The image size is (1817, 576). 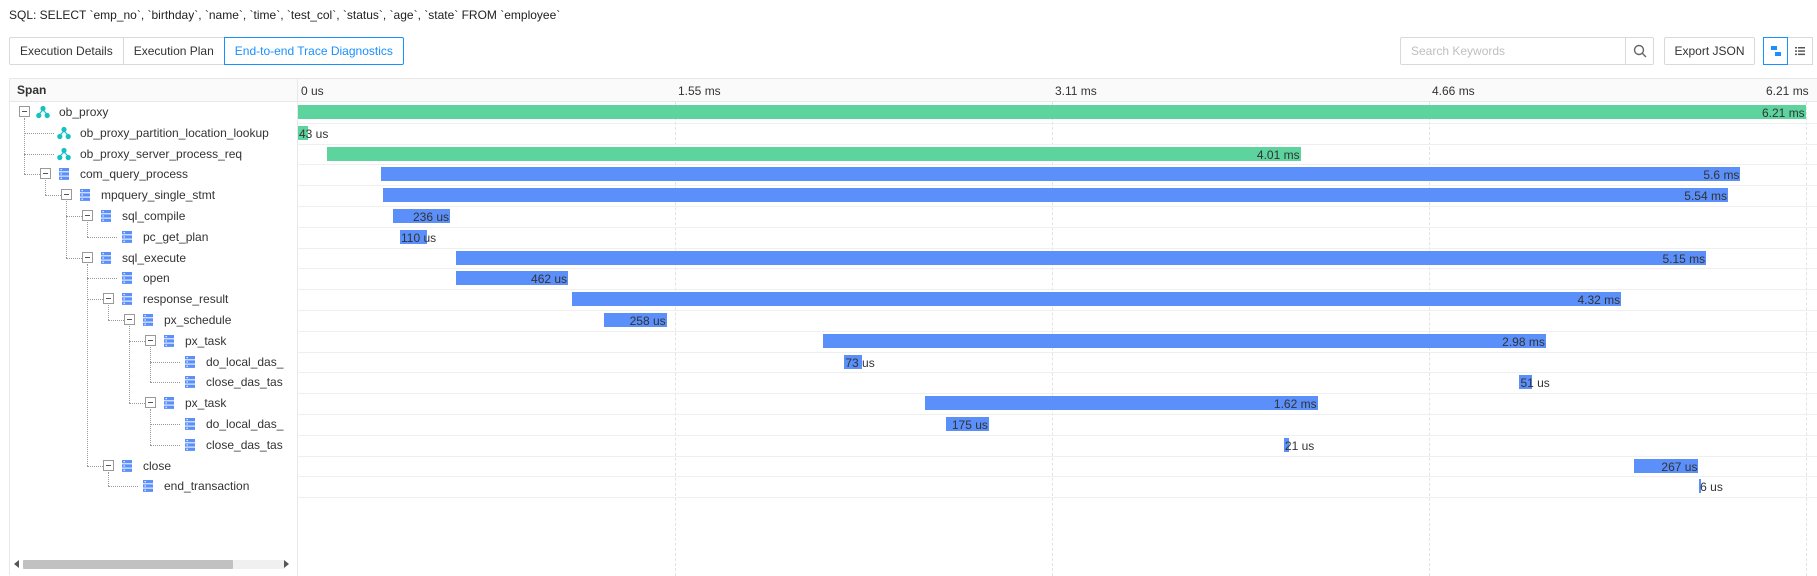 I want to click on search-input, so click(x=1513, y=51).